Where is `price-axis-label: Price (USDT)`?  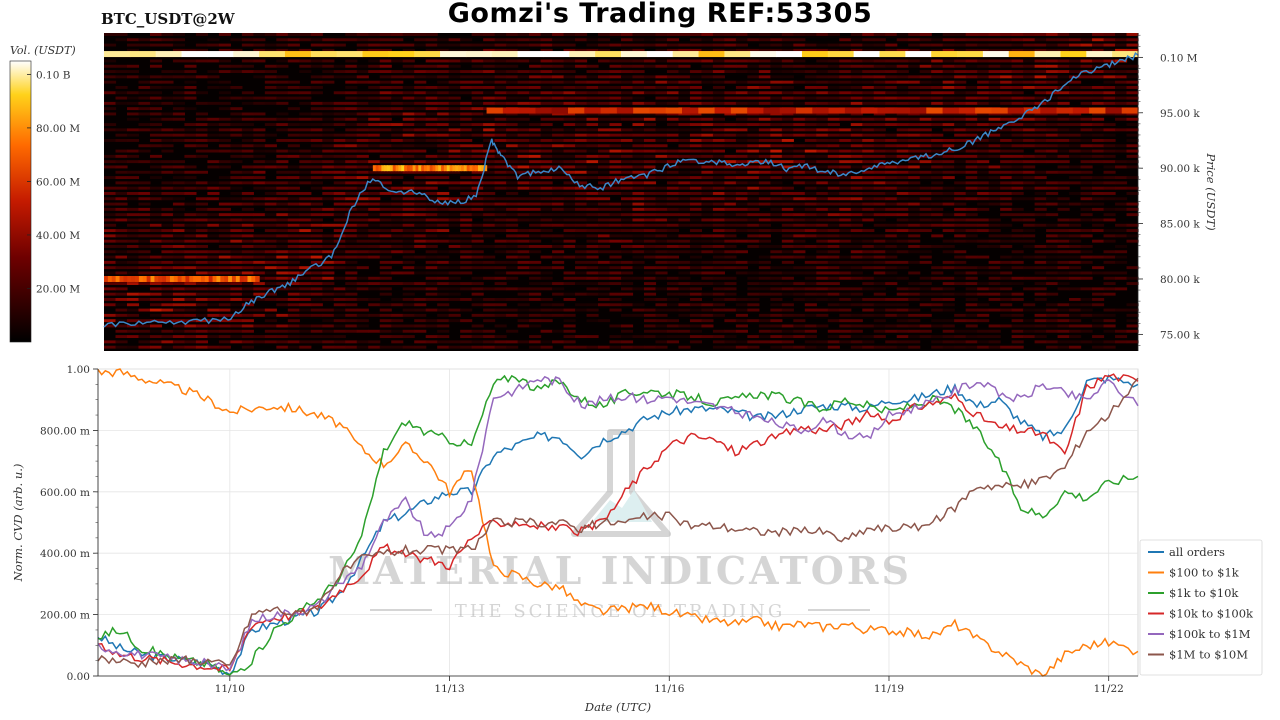
price-axis-label: Price (USDT) is located at coordinates (1211, 191).